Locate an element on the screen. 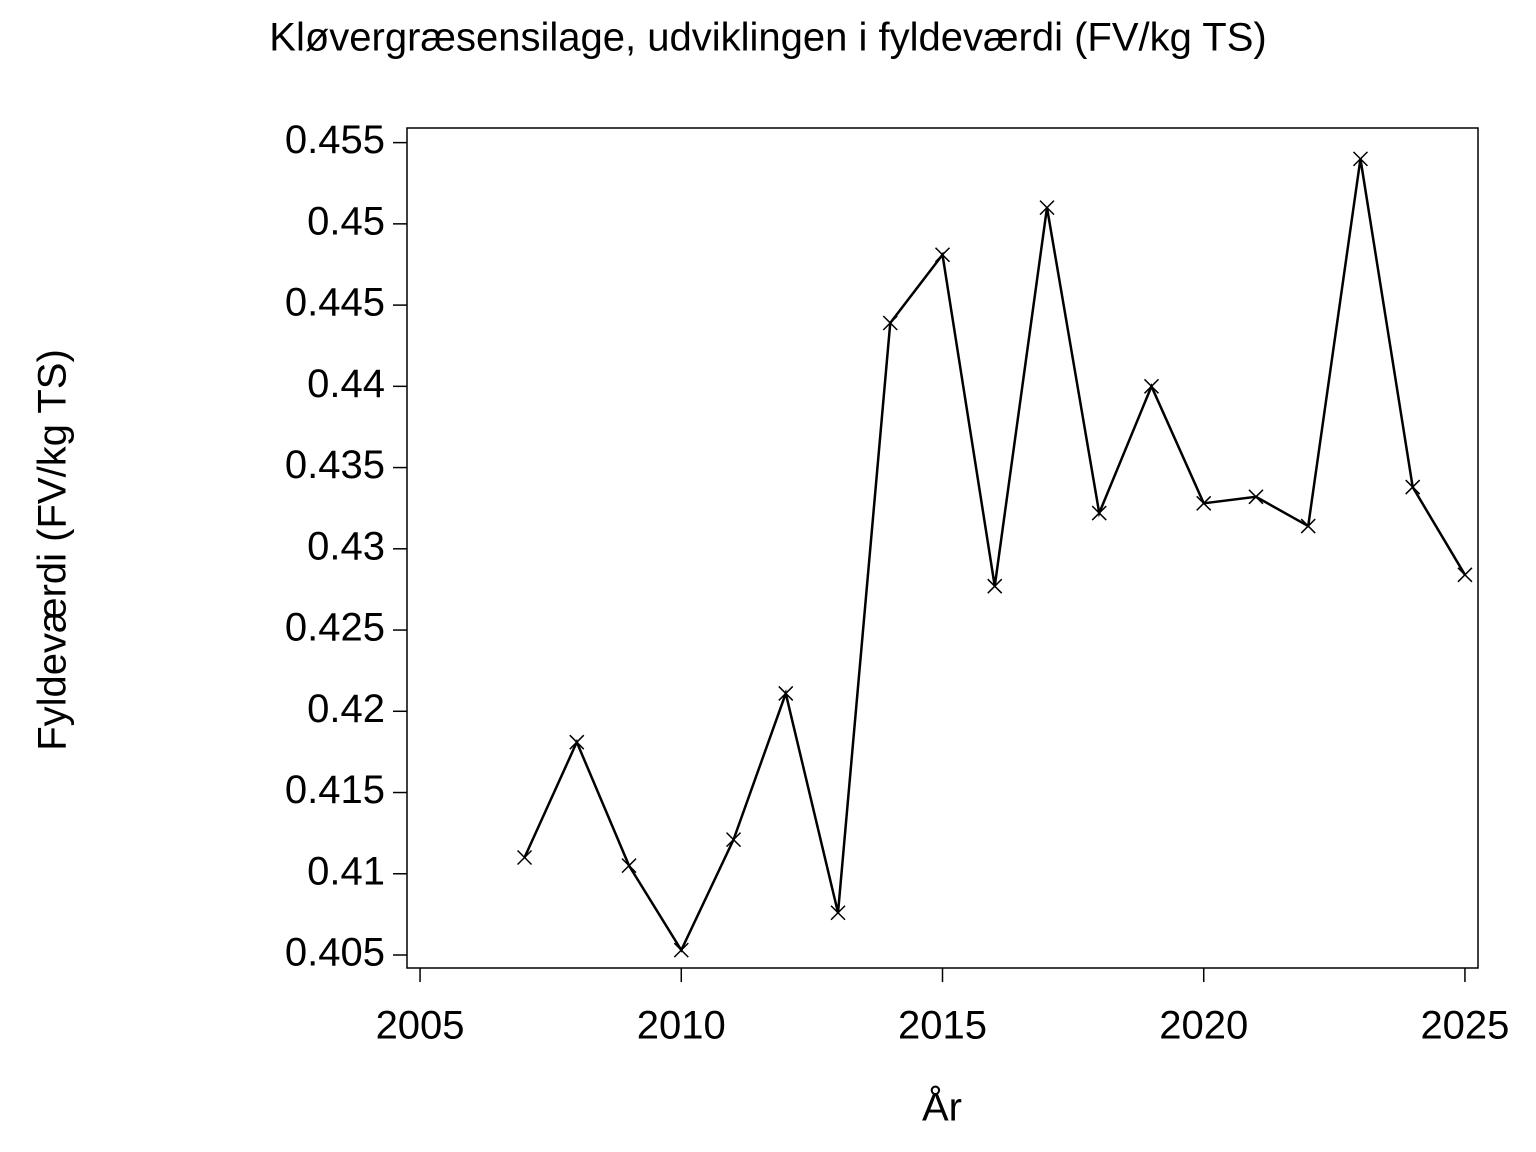 This screenshot has width=1536, height=1152. x-tick-label: 2020 is located at coordinates (1203, 1026).